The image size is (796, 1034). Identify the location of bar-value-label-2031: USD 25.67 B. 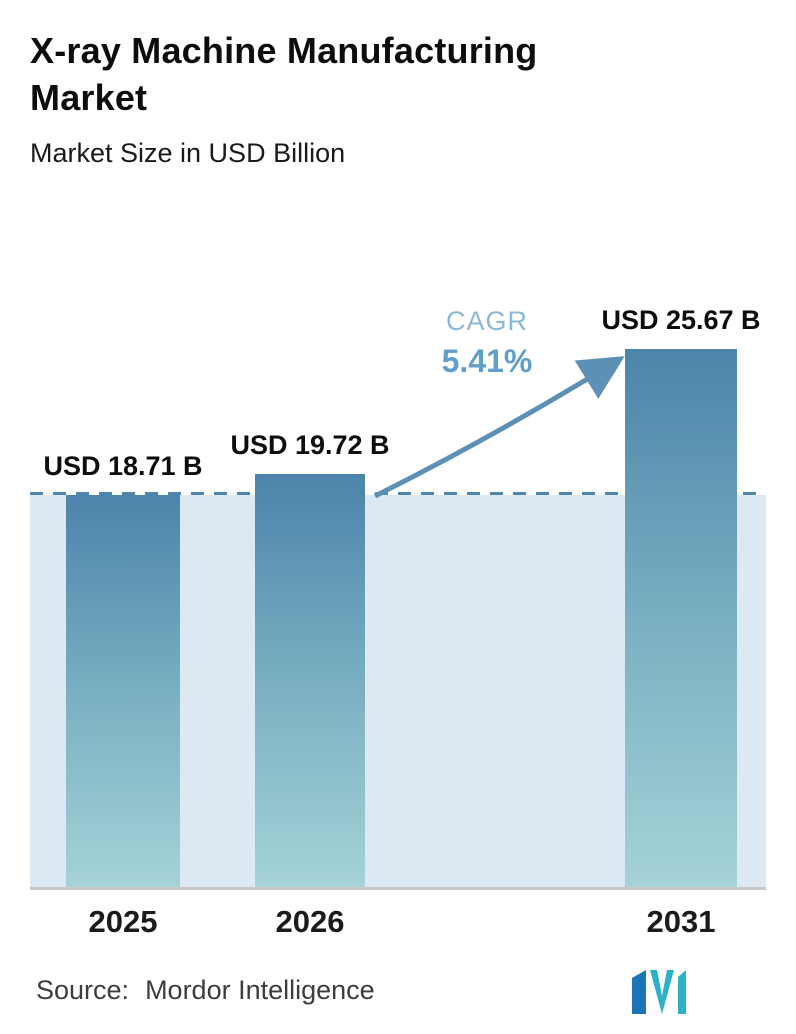
(681, 319).